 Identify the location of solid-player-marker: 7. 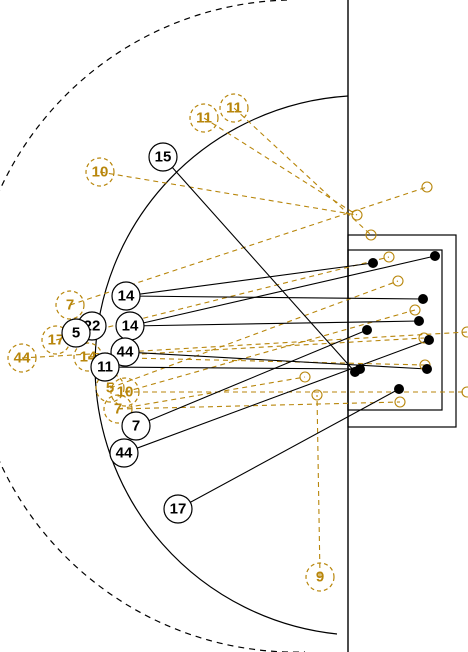
(136, 426).